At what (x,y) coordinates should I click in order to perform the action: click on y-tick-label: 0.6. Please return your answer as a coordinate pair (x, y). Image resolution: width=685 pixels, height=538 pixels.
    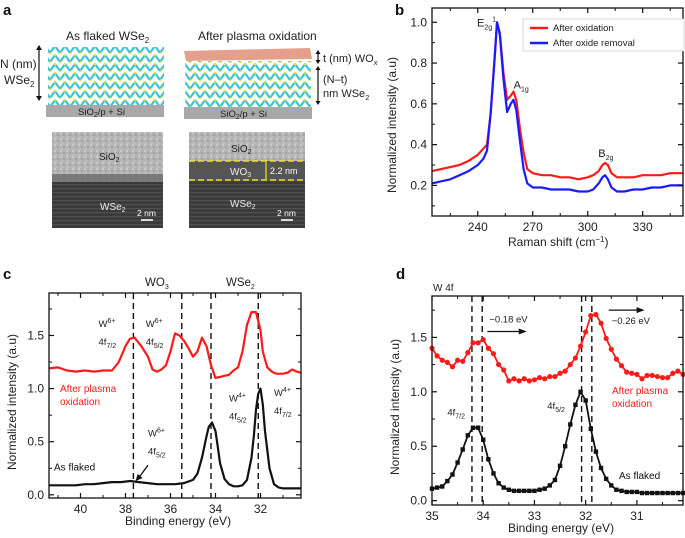
    Looking at the image, I should click on (418, 104).